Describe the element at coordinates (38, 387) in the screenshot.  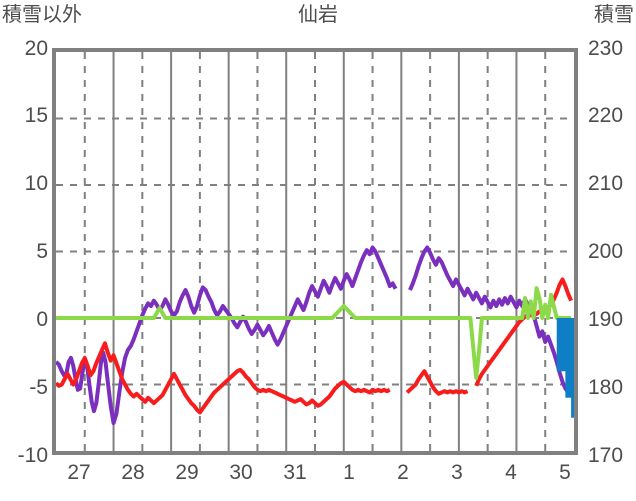
I see `y-tick-left-m5: -5` at that location.